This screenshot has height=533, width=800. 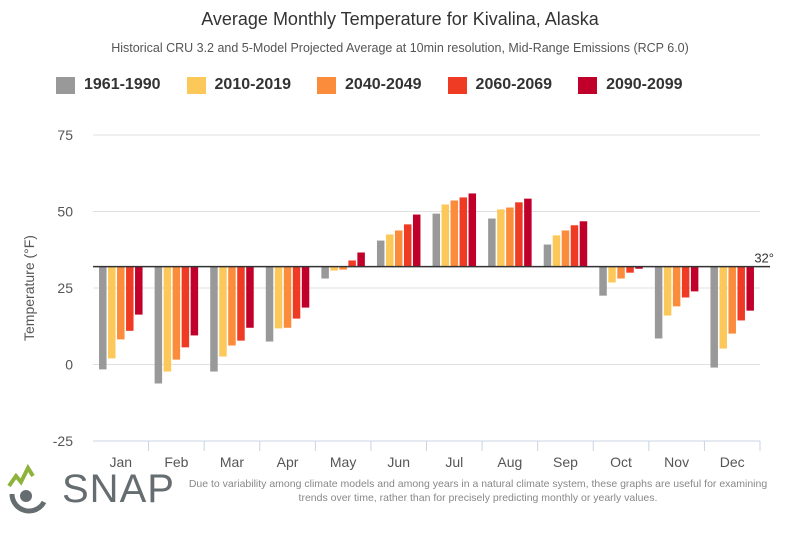 What do you see at coordinates (185, 307) in the screenshot?
I see `bar-2060-2069-Feb` at bounding box center [185, 307].